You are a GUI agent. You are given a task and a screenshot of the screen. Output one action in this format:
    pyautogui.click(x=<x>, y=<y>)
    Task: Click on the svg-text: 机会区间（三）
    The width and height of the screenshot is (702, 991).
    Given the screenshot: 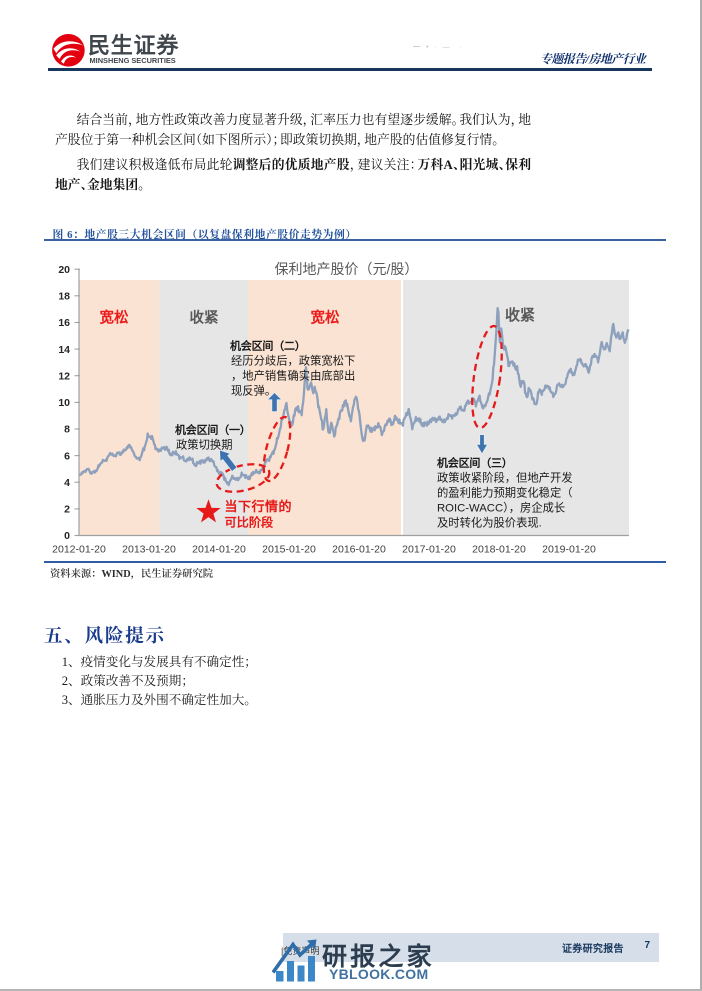 What is the action you would take?
    pyautogui.click(x=475, y=463)
    